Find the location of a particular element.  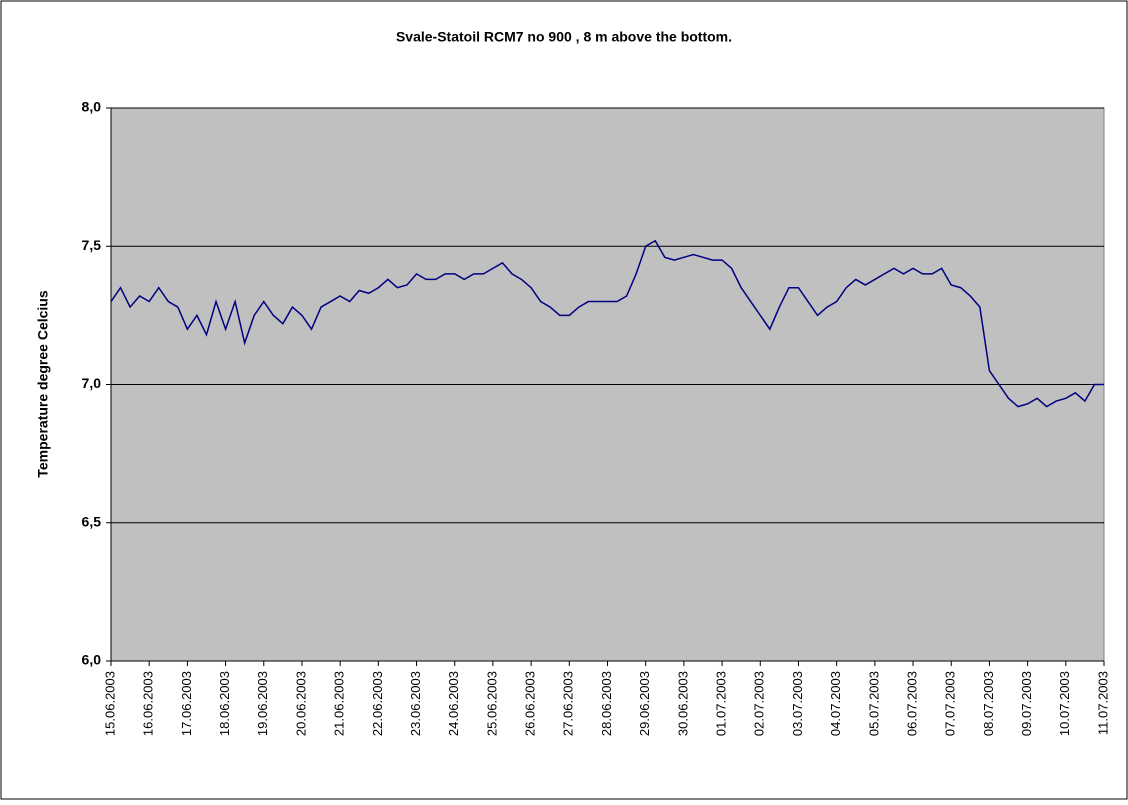

y-tick-label: 7,0 is located at coordinates (92, 383).